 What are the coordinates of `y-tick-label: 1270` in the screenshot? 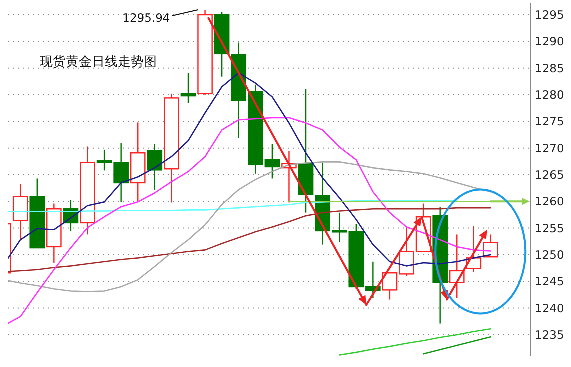 It's located at (549, 148).